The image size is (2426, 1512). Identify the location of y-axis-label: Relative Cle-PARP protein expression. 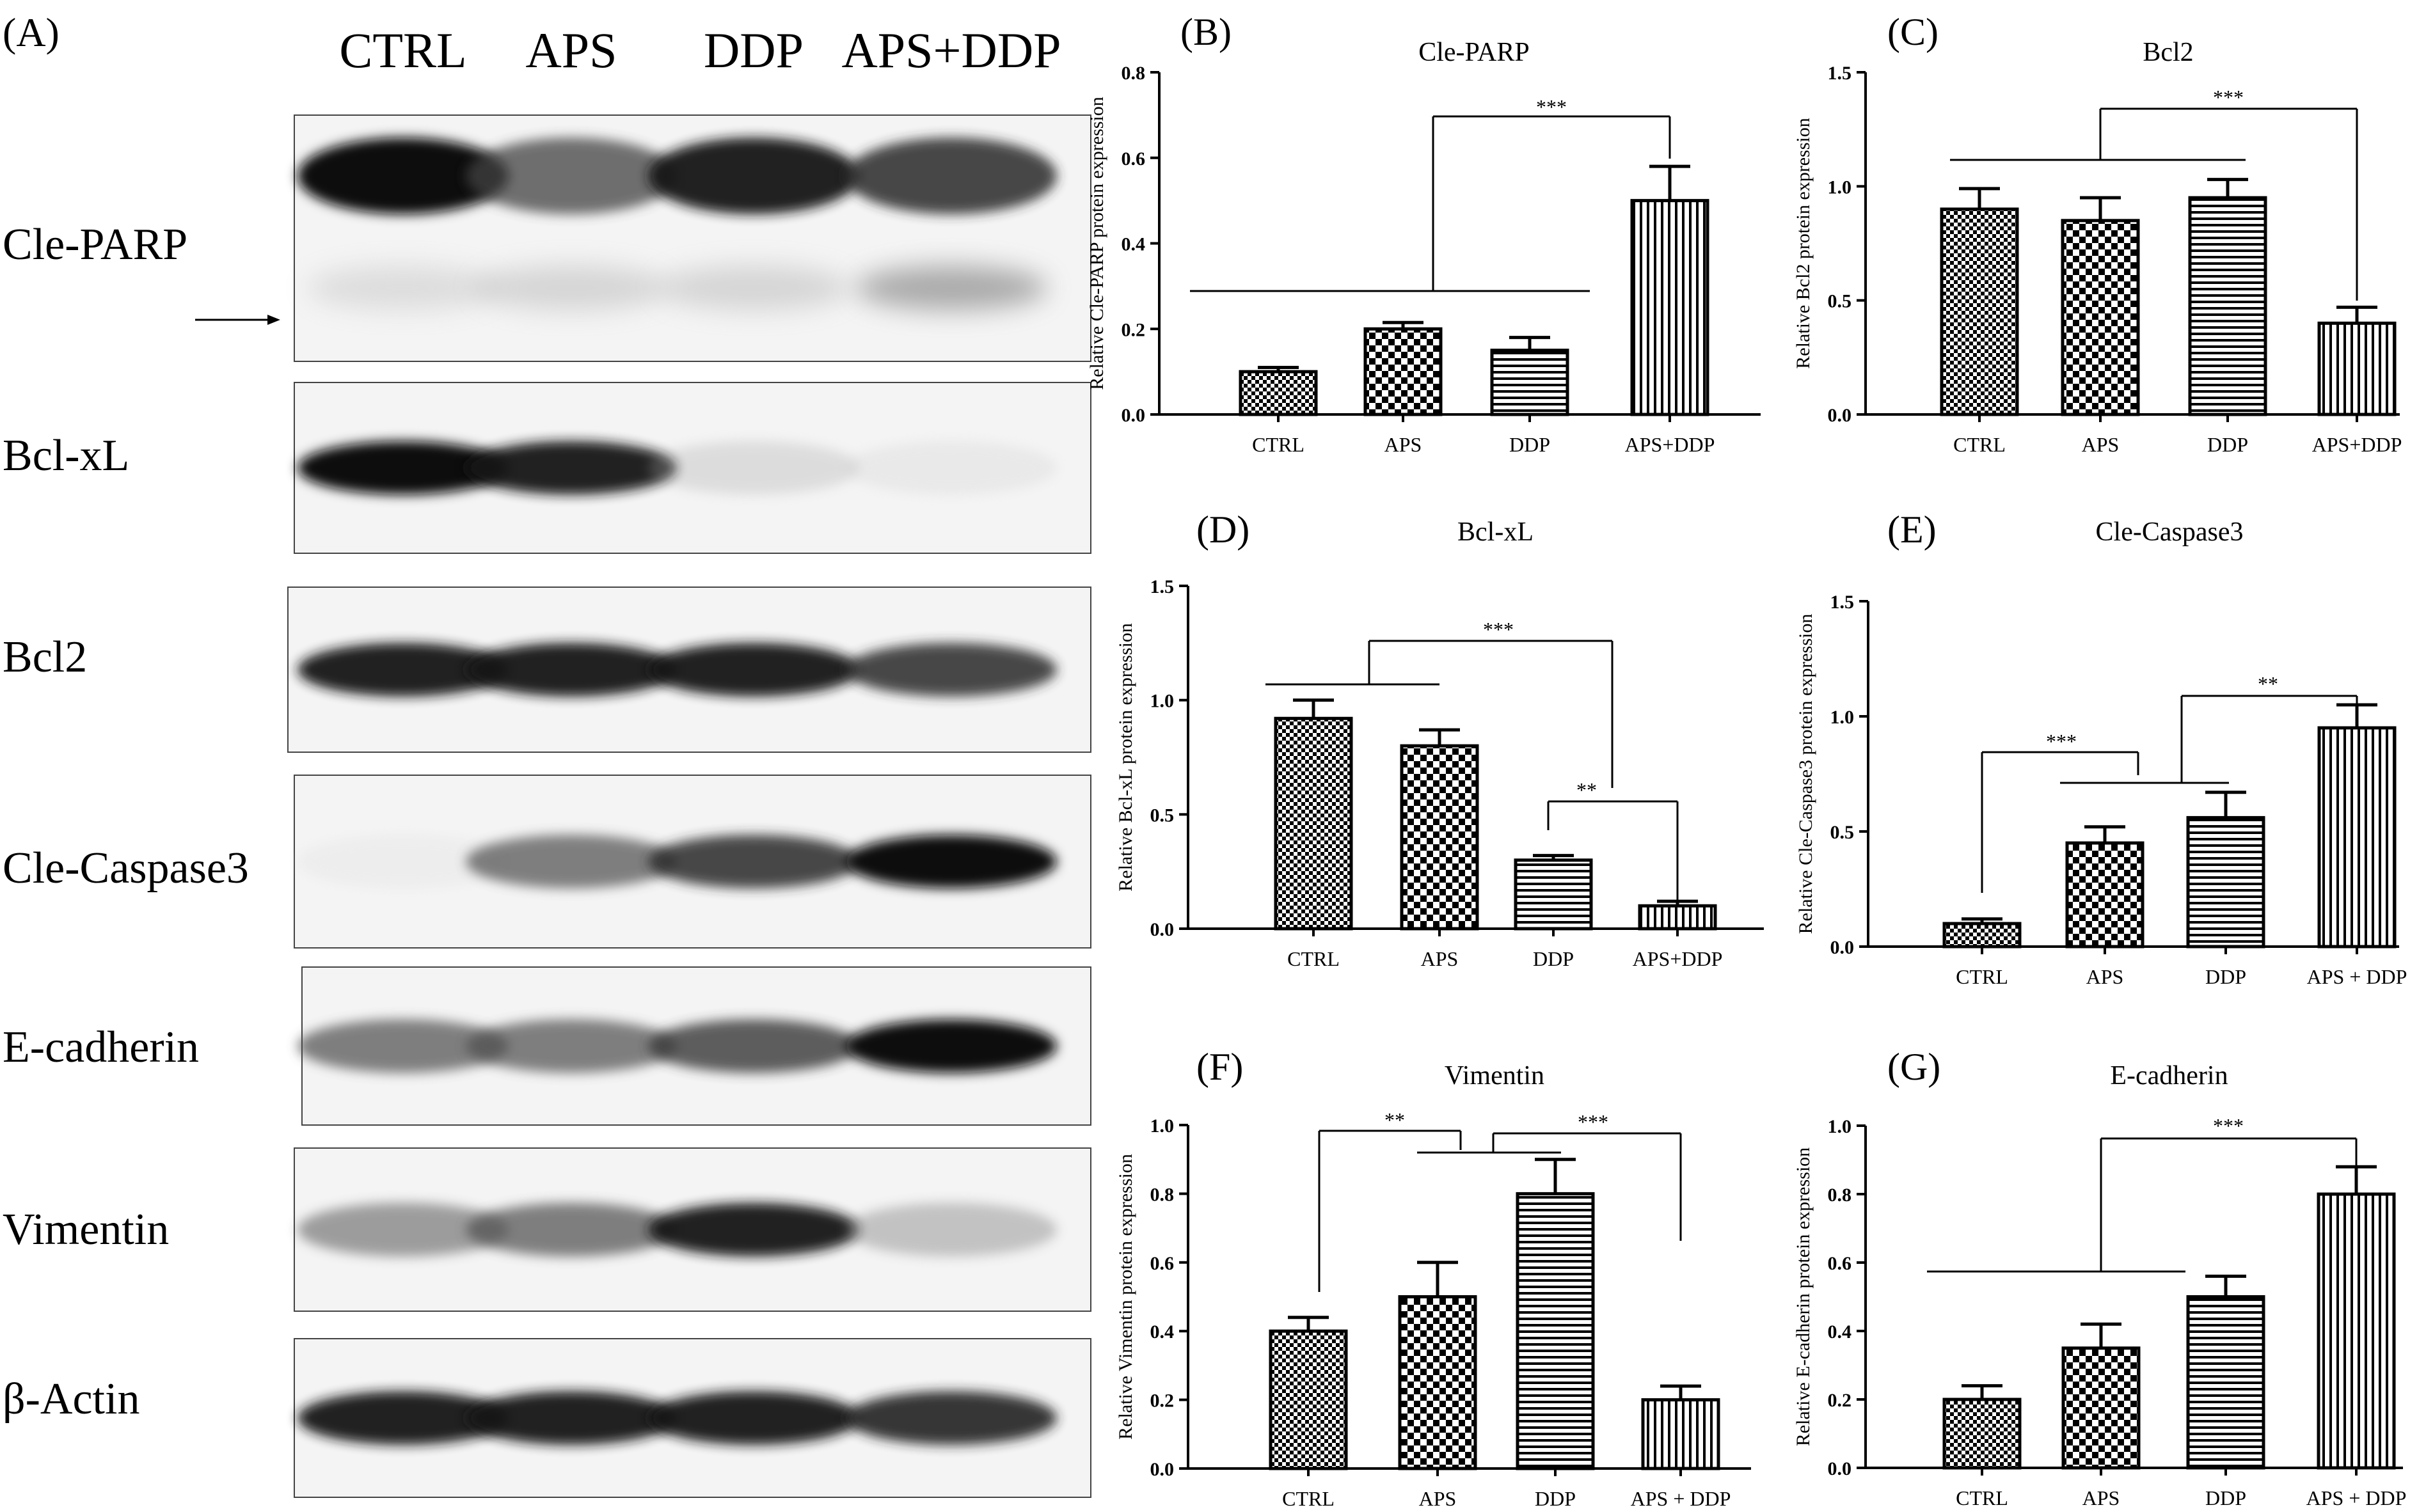
(1096, 244).